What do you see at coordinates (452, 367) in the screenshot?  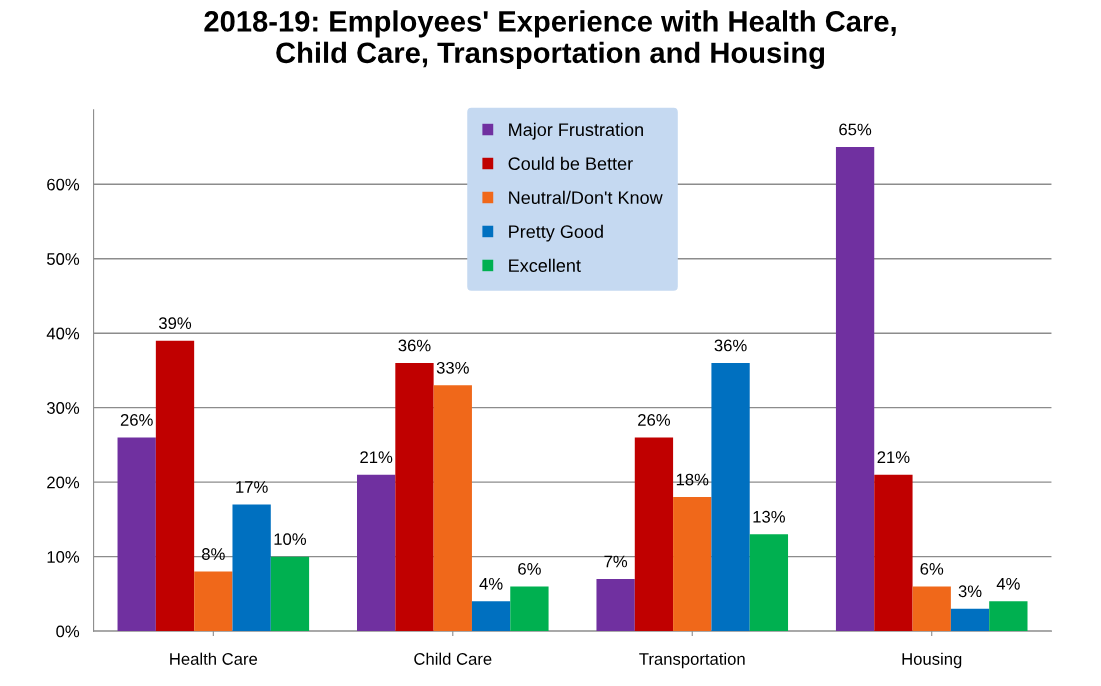 I see `data-label: 33%` at bounding box center [452, 367].